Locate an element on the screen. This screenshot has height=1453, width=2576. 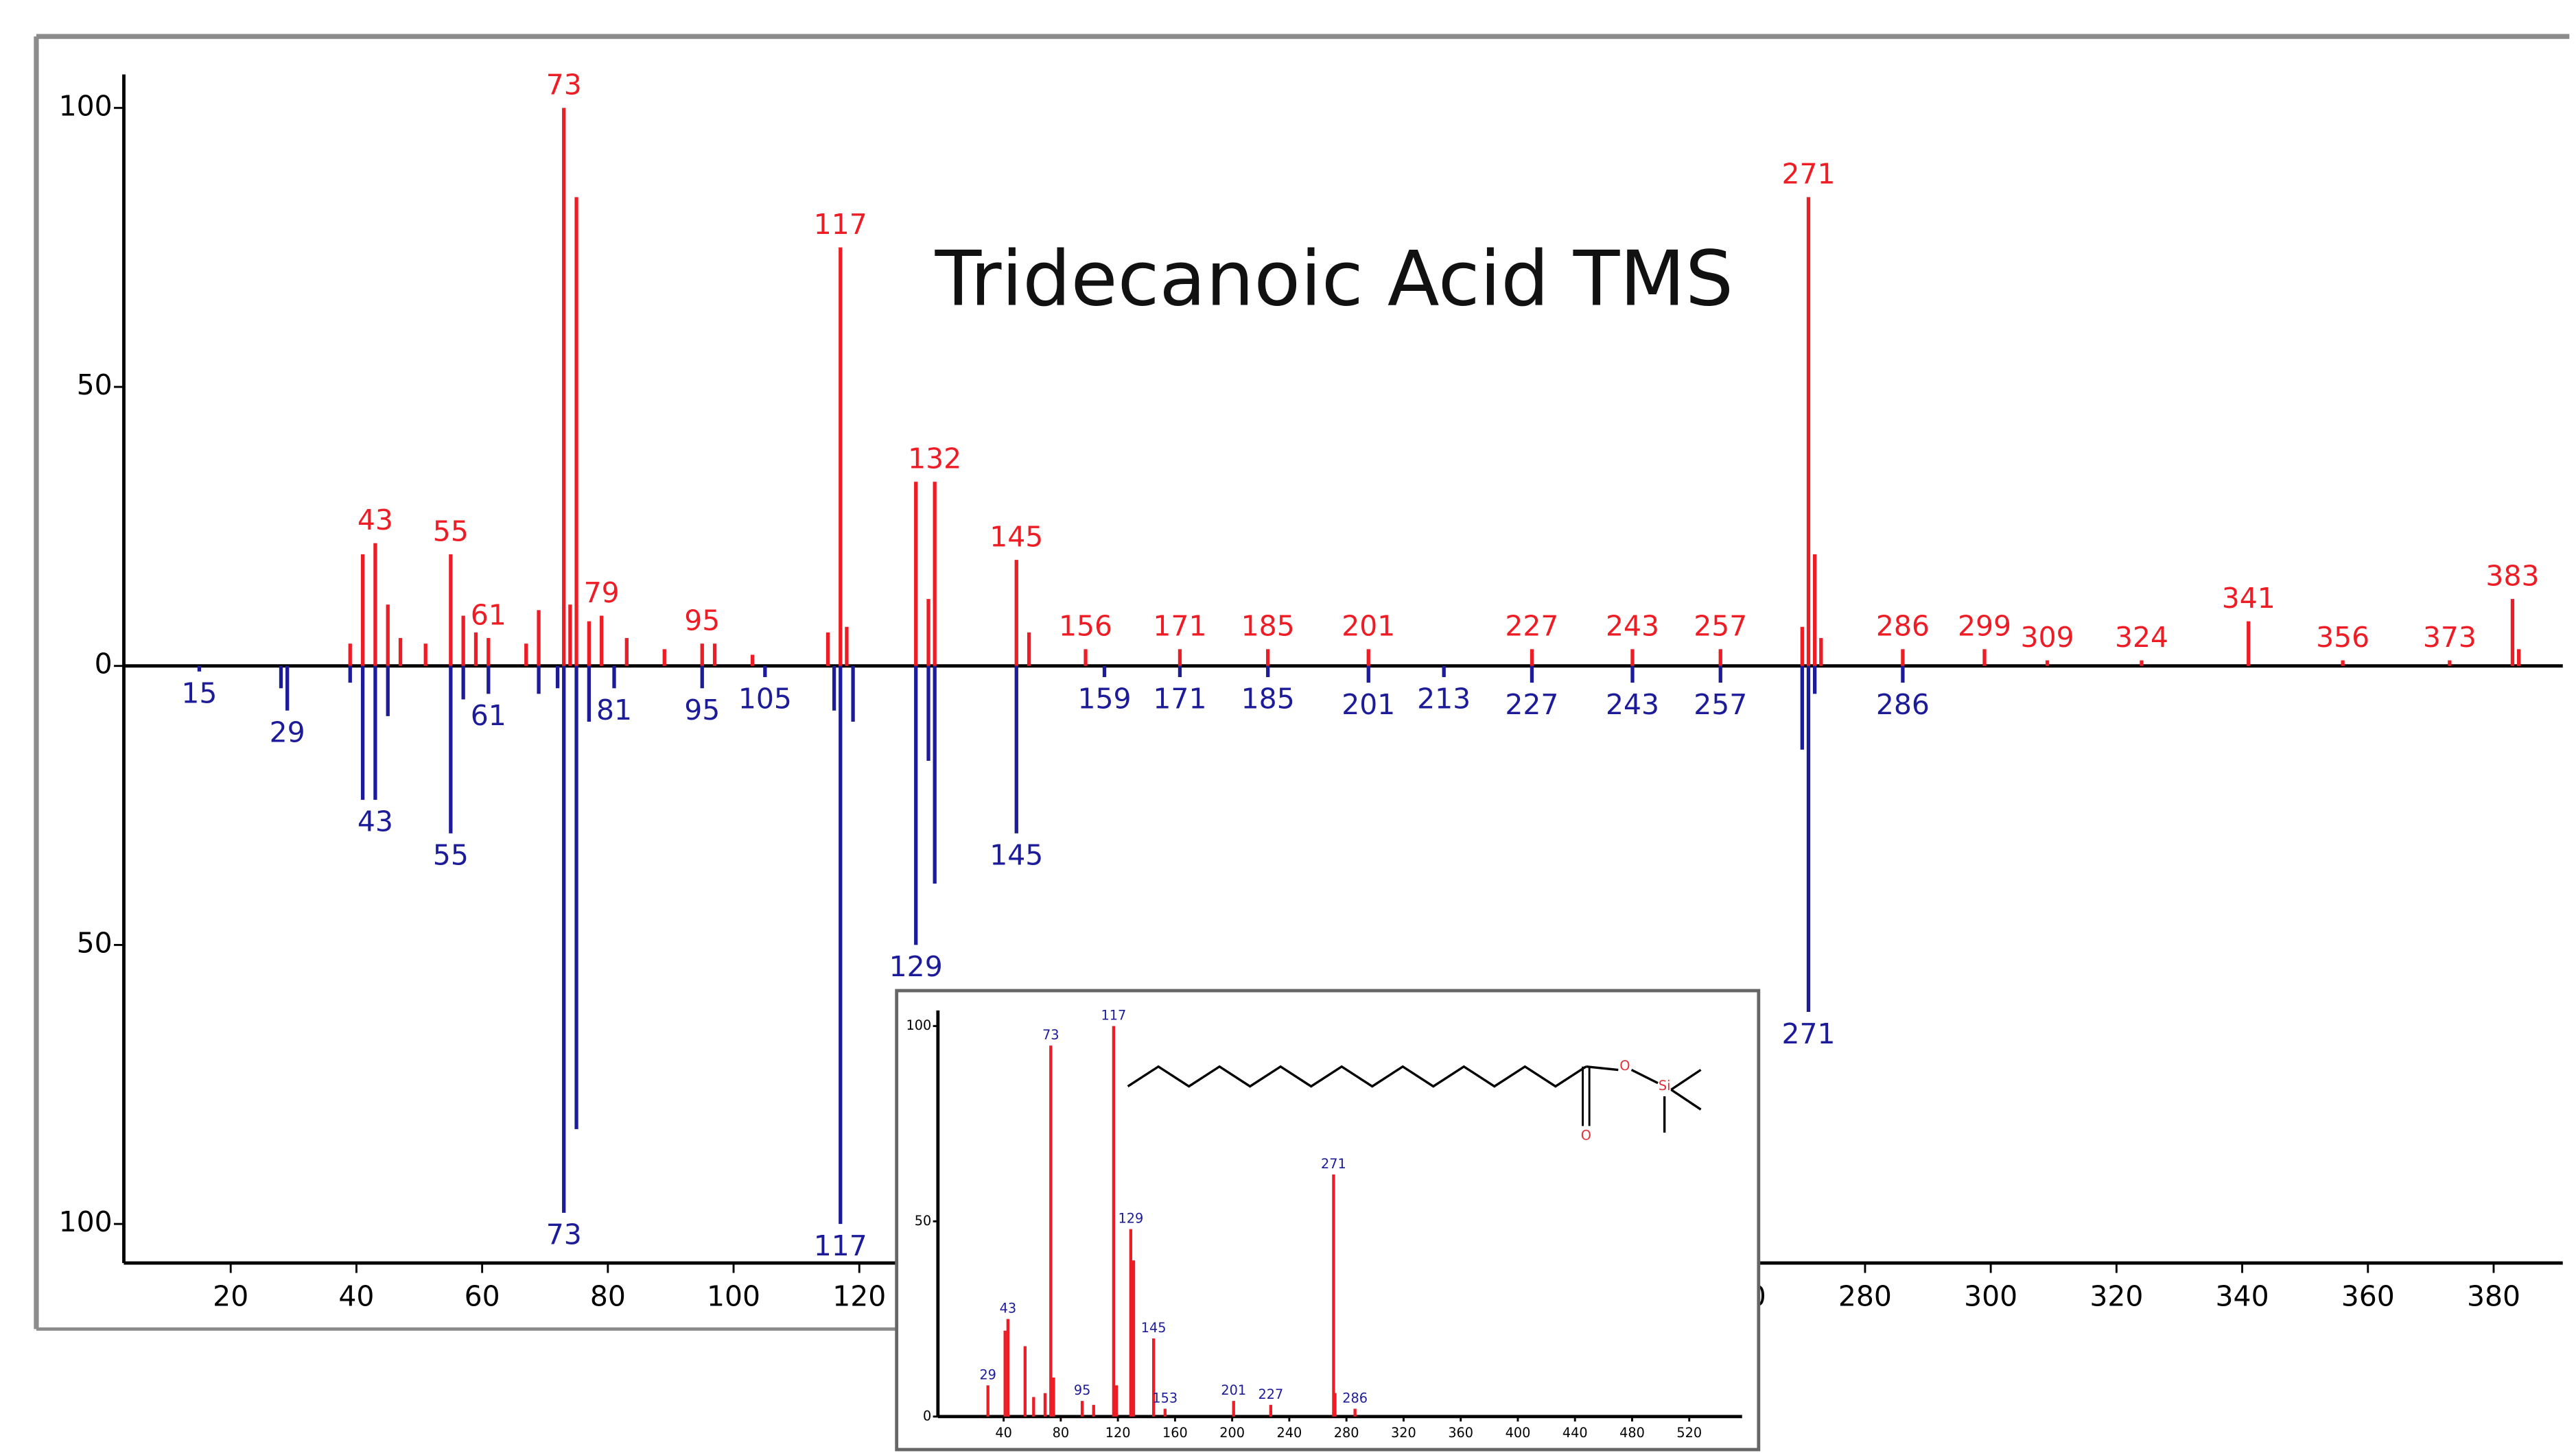
x-tick-label: 100 is located at coordinates (733, 1295).